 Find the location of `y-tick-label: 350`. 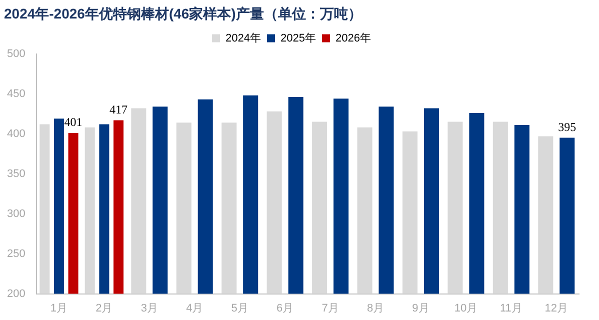

y-tick-label: 350 is located at coordinates (16, 174).